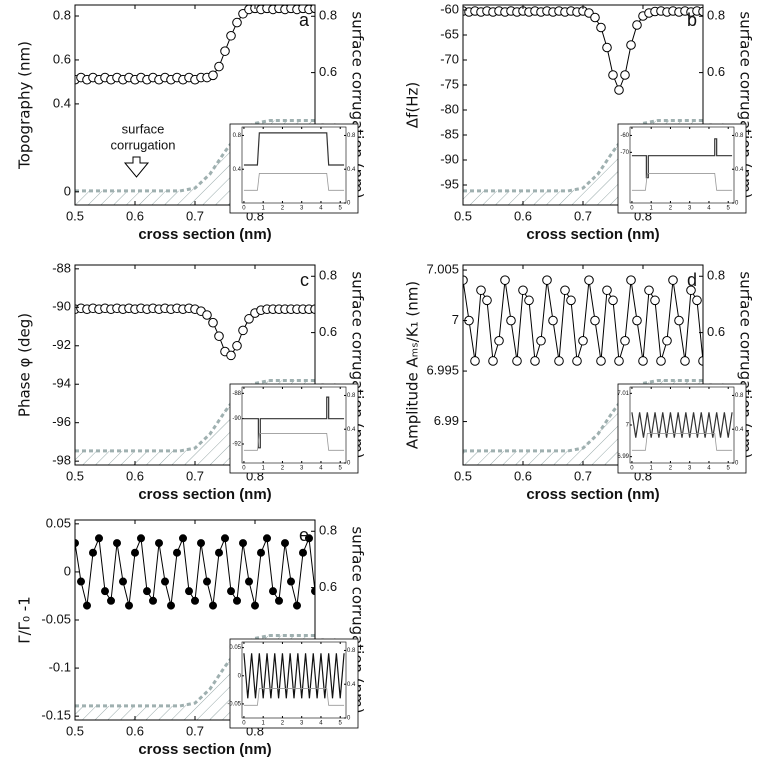  Describe the element at coordinates (236, 445) in the screenshot. I see `y-tick-label: -92` at that location.